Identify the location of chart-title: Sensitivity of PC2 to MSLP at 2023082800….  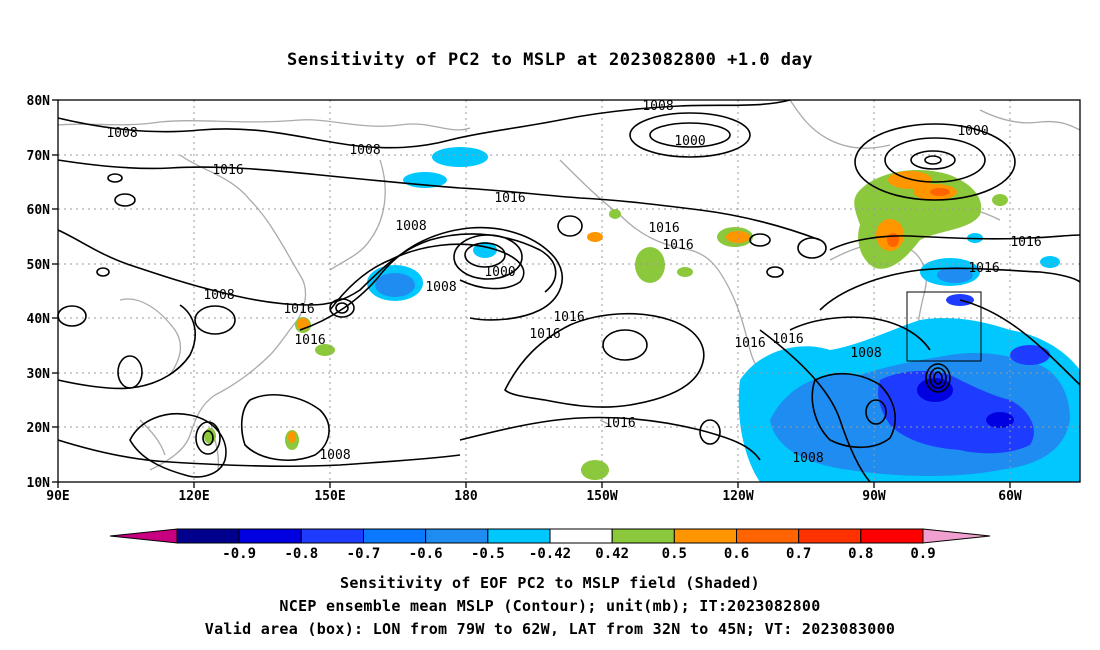
(549, 60).